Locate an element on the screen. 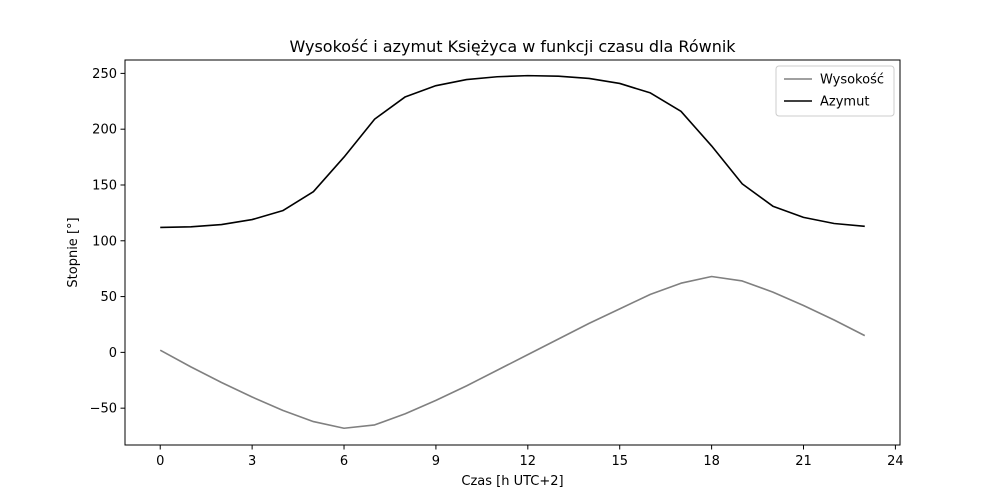  x-tick-label: 24 is located at coordinates (895, 461).